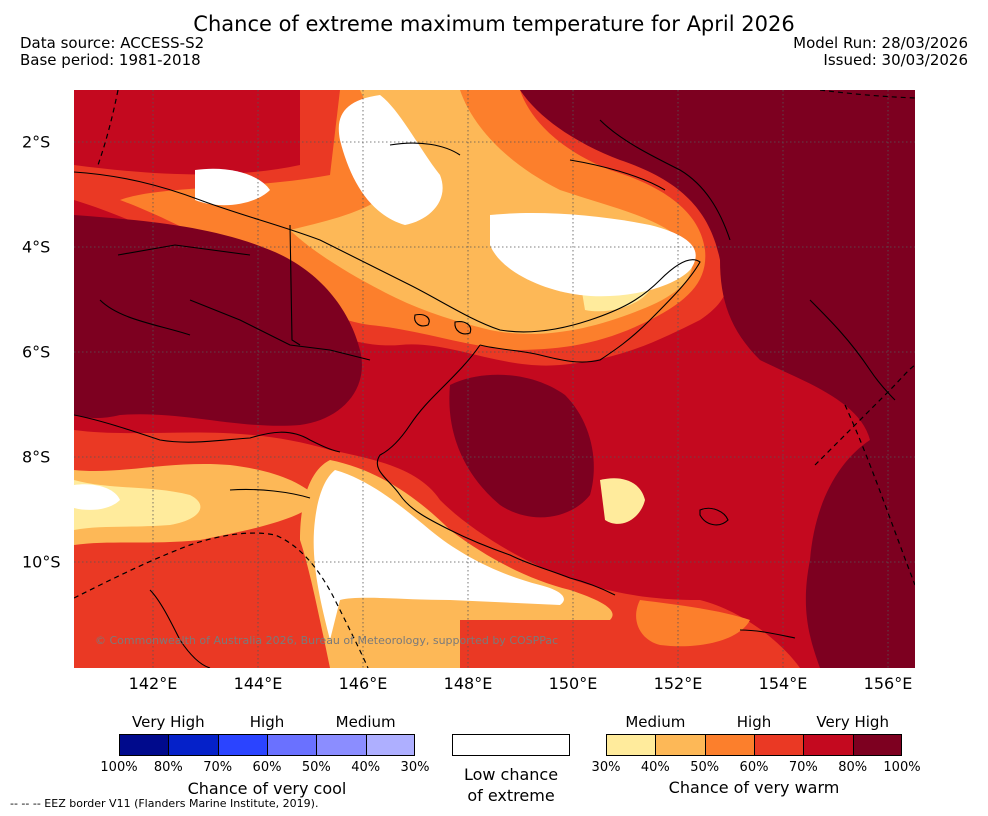 Image resolution: width=988 pixels, height=816 pixels. Describe the element at coordinates (511, 774) in the screenshot. I see `legend-low-chance-line1: Low chance` at that location.